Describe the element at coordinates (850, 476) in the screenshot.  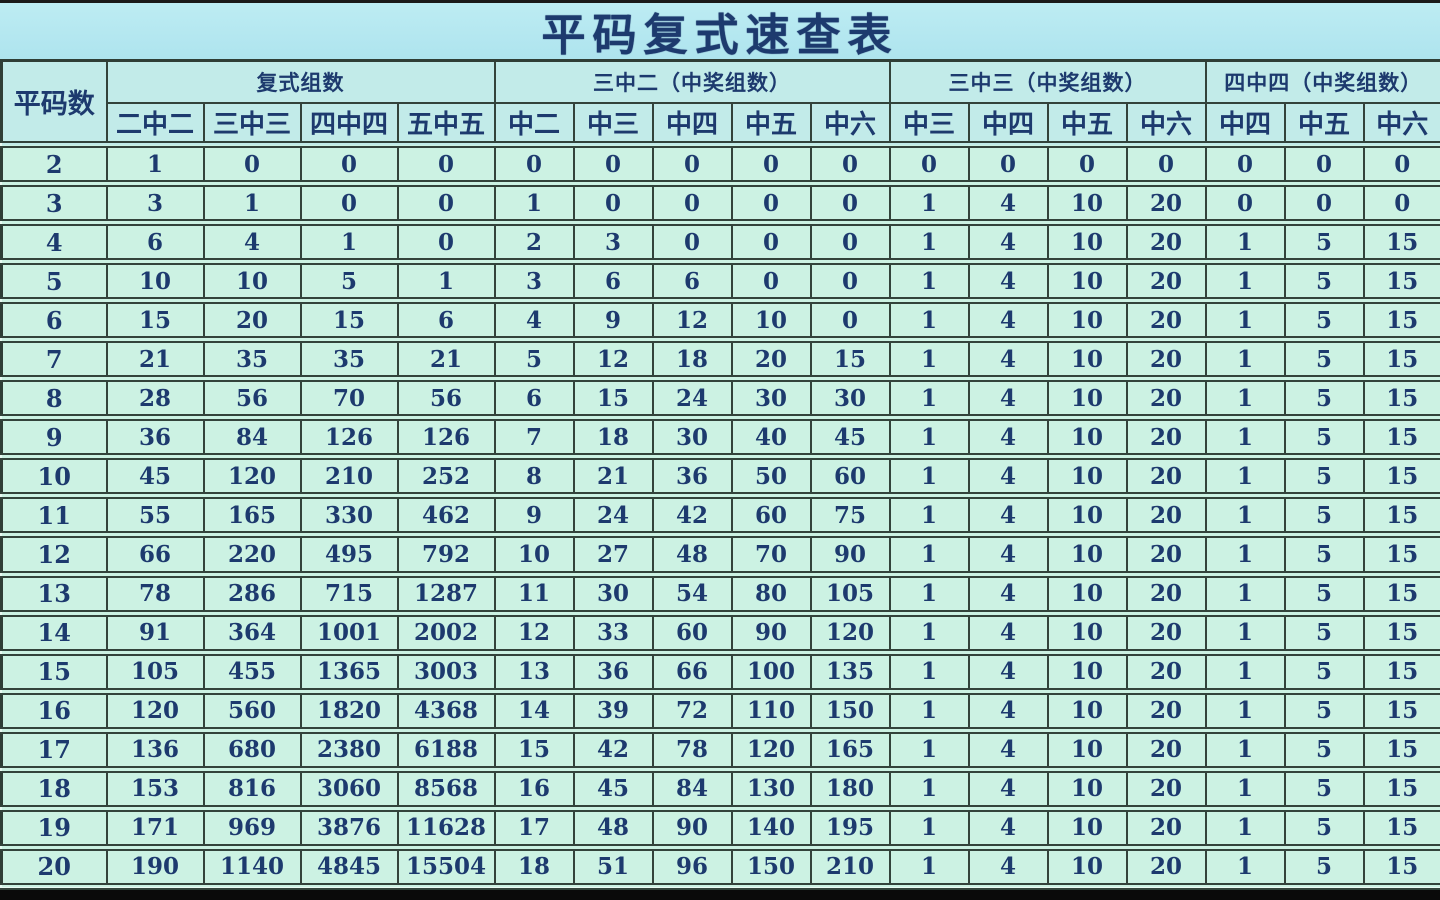
I see `value-cell: 60` at that location.